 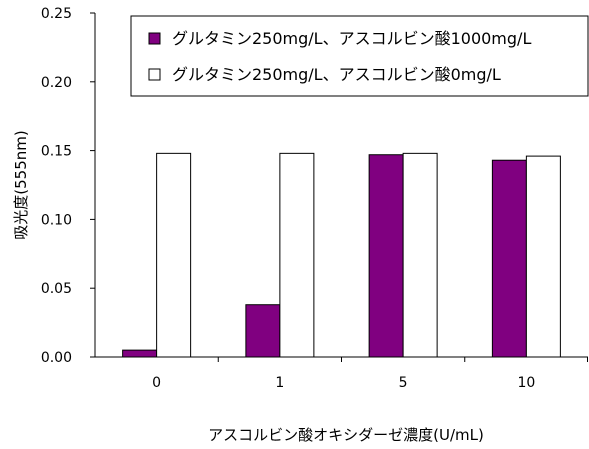 I want to click on y-tick-label-2: 0.10, so click(x=56, y=220).